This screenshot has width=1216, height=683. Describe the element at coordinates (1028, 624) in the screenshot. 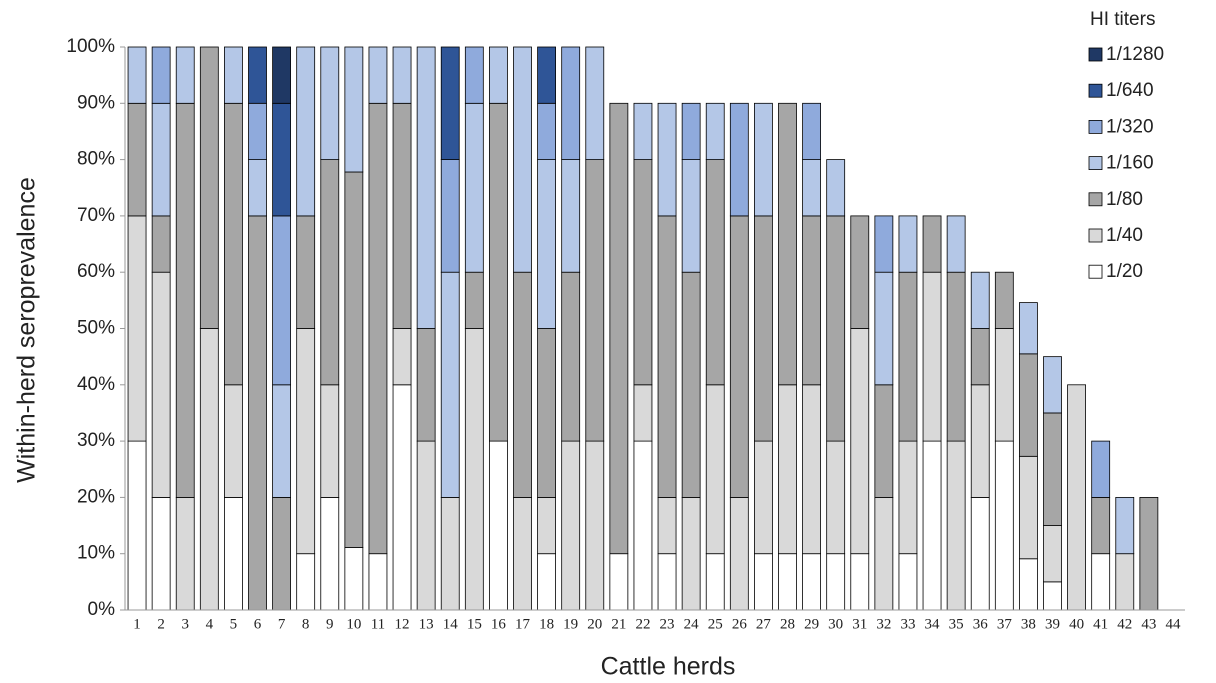

I see `x-tick-label: 38` at that location.